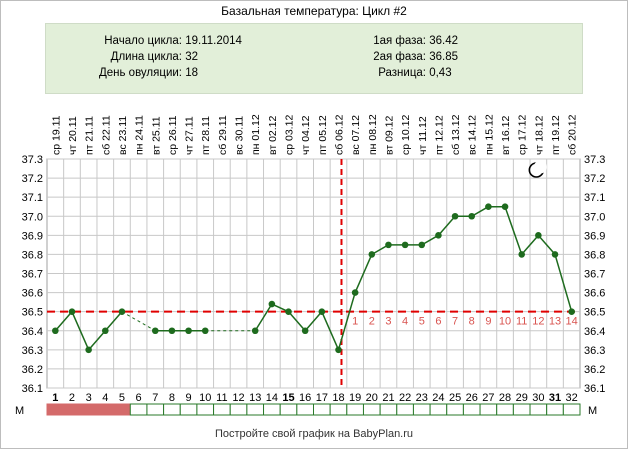  What do you see at coordinates (191, 57) in the screenshot?
I see `info-value: 32` at bounding box center [191, 57].